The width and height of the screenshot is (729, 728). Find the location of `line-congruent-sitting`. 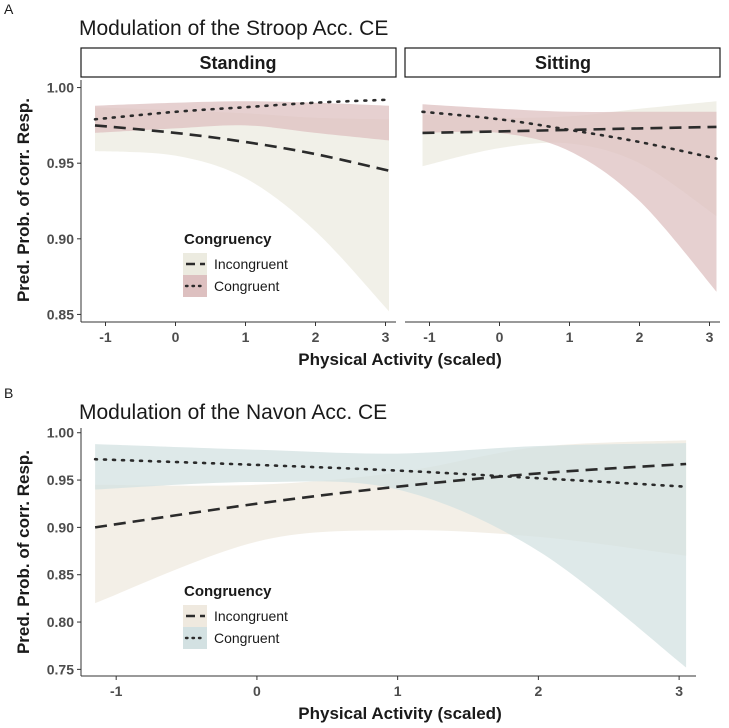

line-congruent-sitting is located at coordinates (569, 135).